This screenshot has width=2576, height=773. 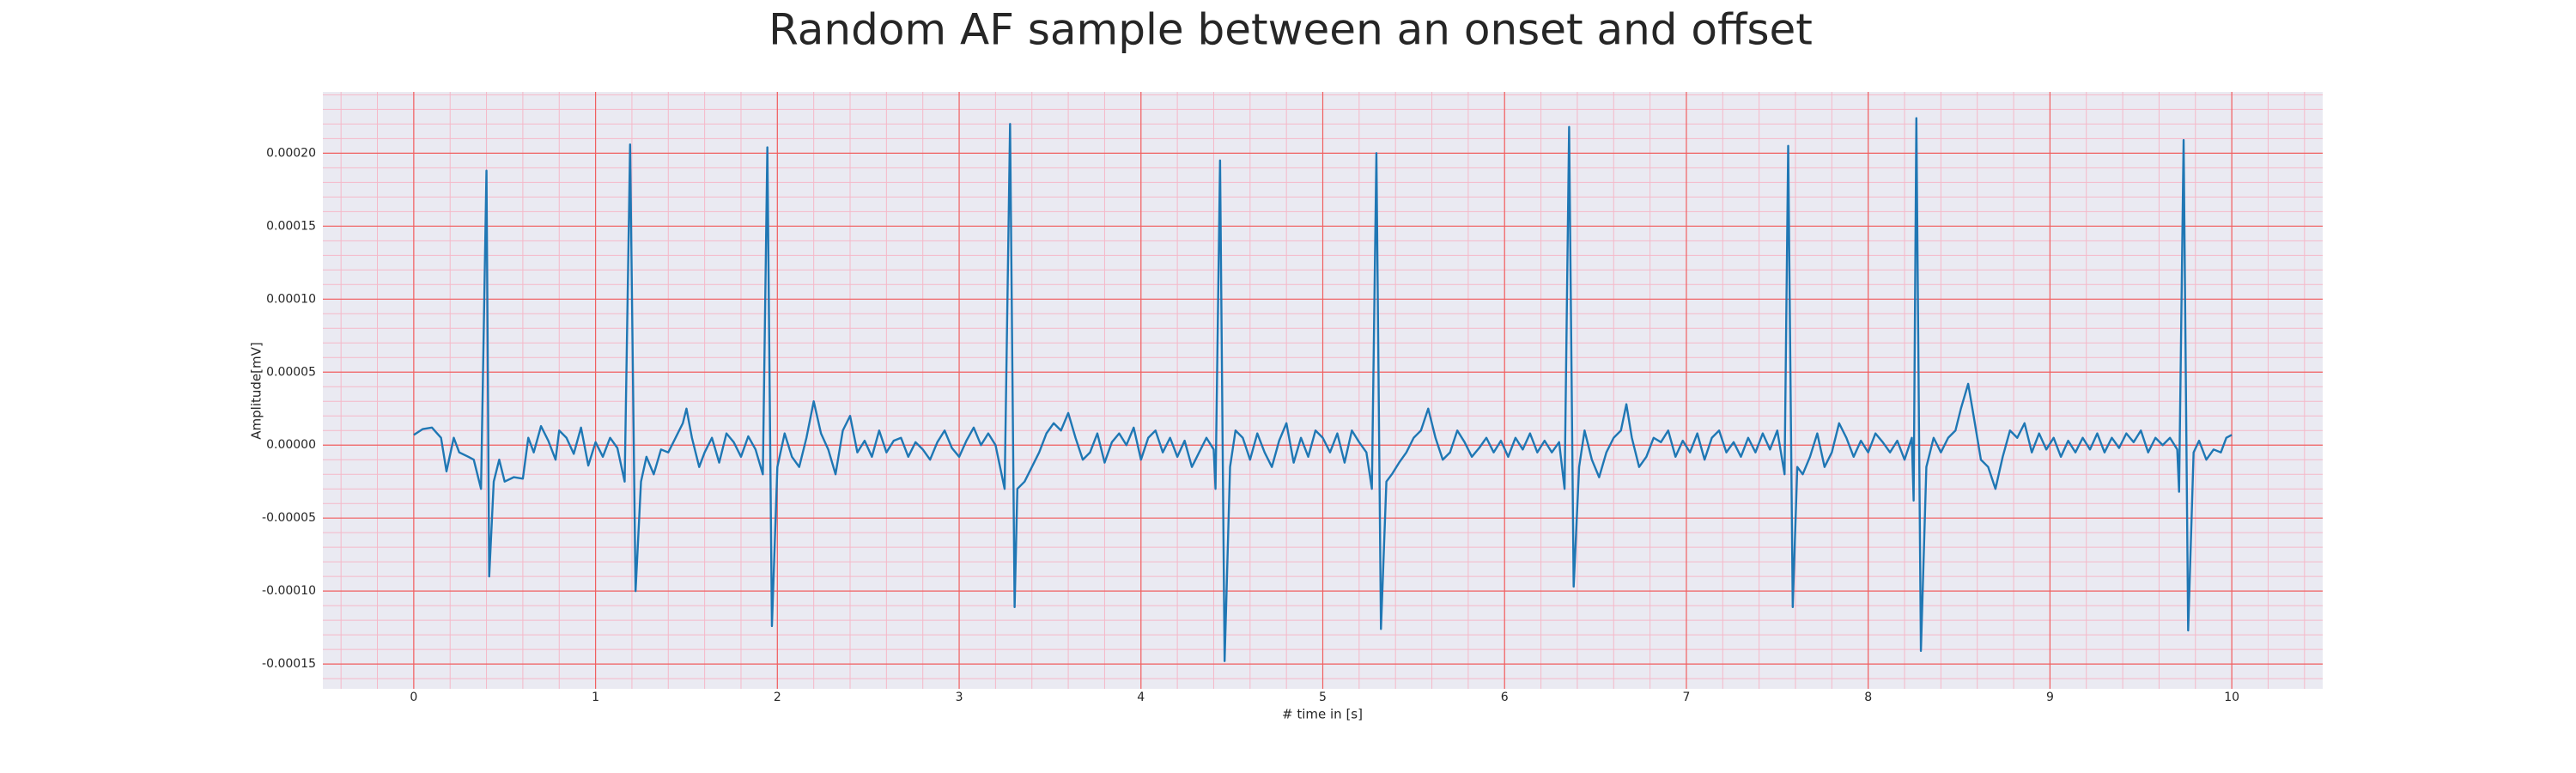 I want to click on x-tick-label: 4, so click(x=1141, y=697).